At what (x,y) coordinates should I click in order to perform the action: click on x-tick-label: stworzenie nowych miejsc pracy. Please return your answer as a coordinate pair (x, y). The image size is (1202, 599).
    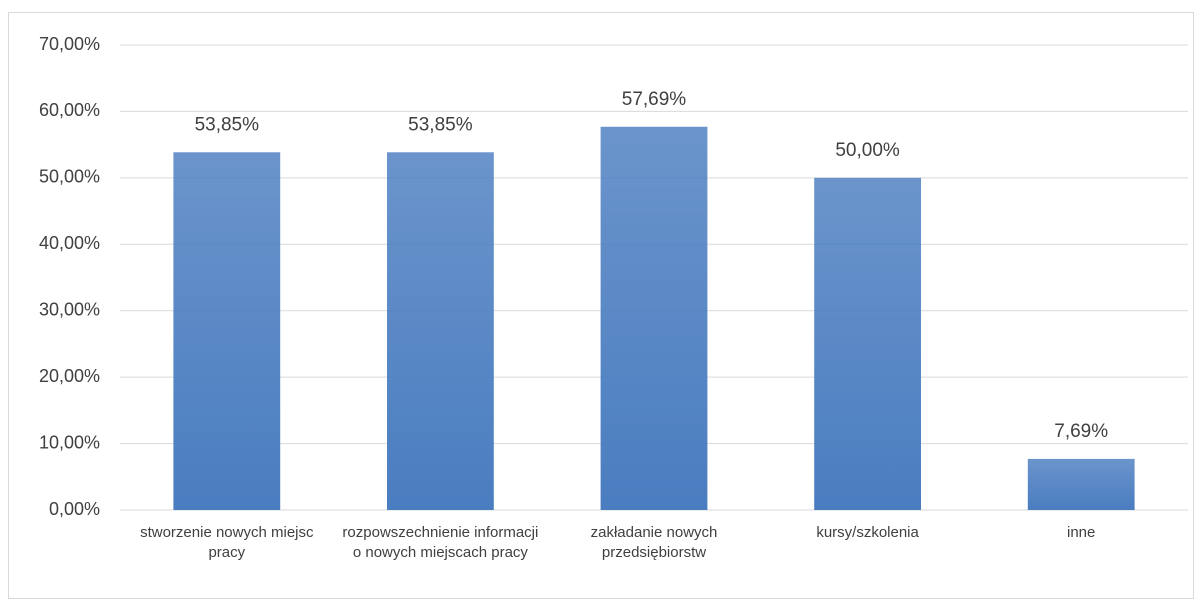
    Looking at the image, I should click on (227, 542).